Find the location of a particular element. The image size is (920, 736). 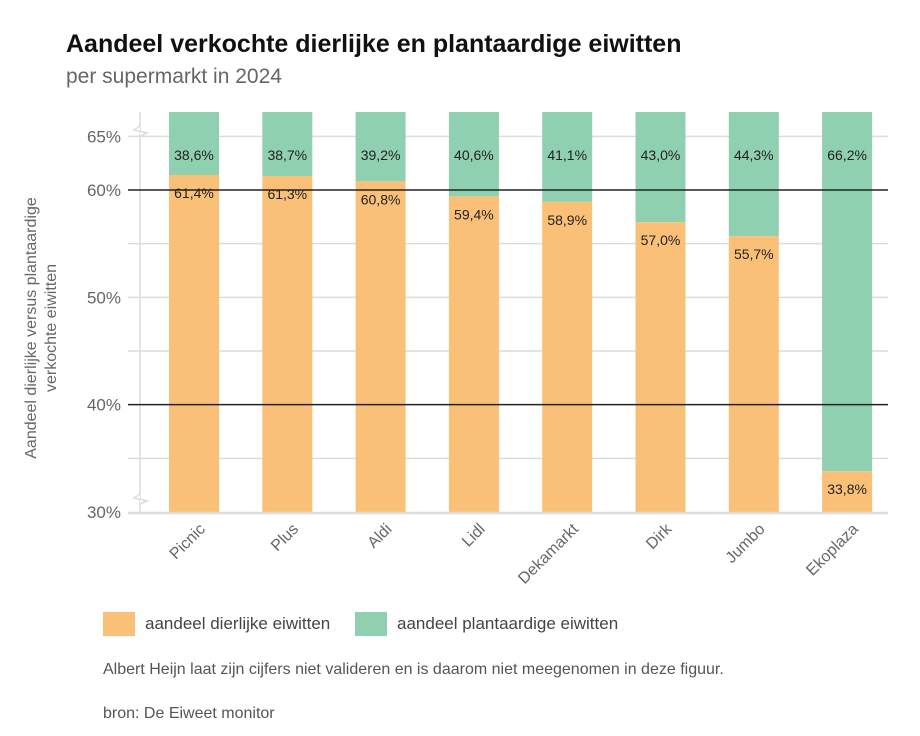

x-tick-label: Ekoplaza is located at coordinates (832, 550).